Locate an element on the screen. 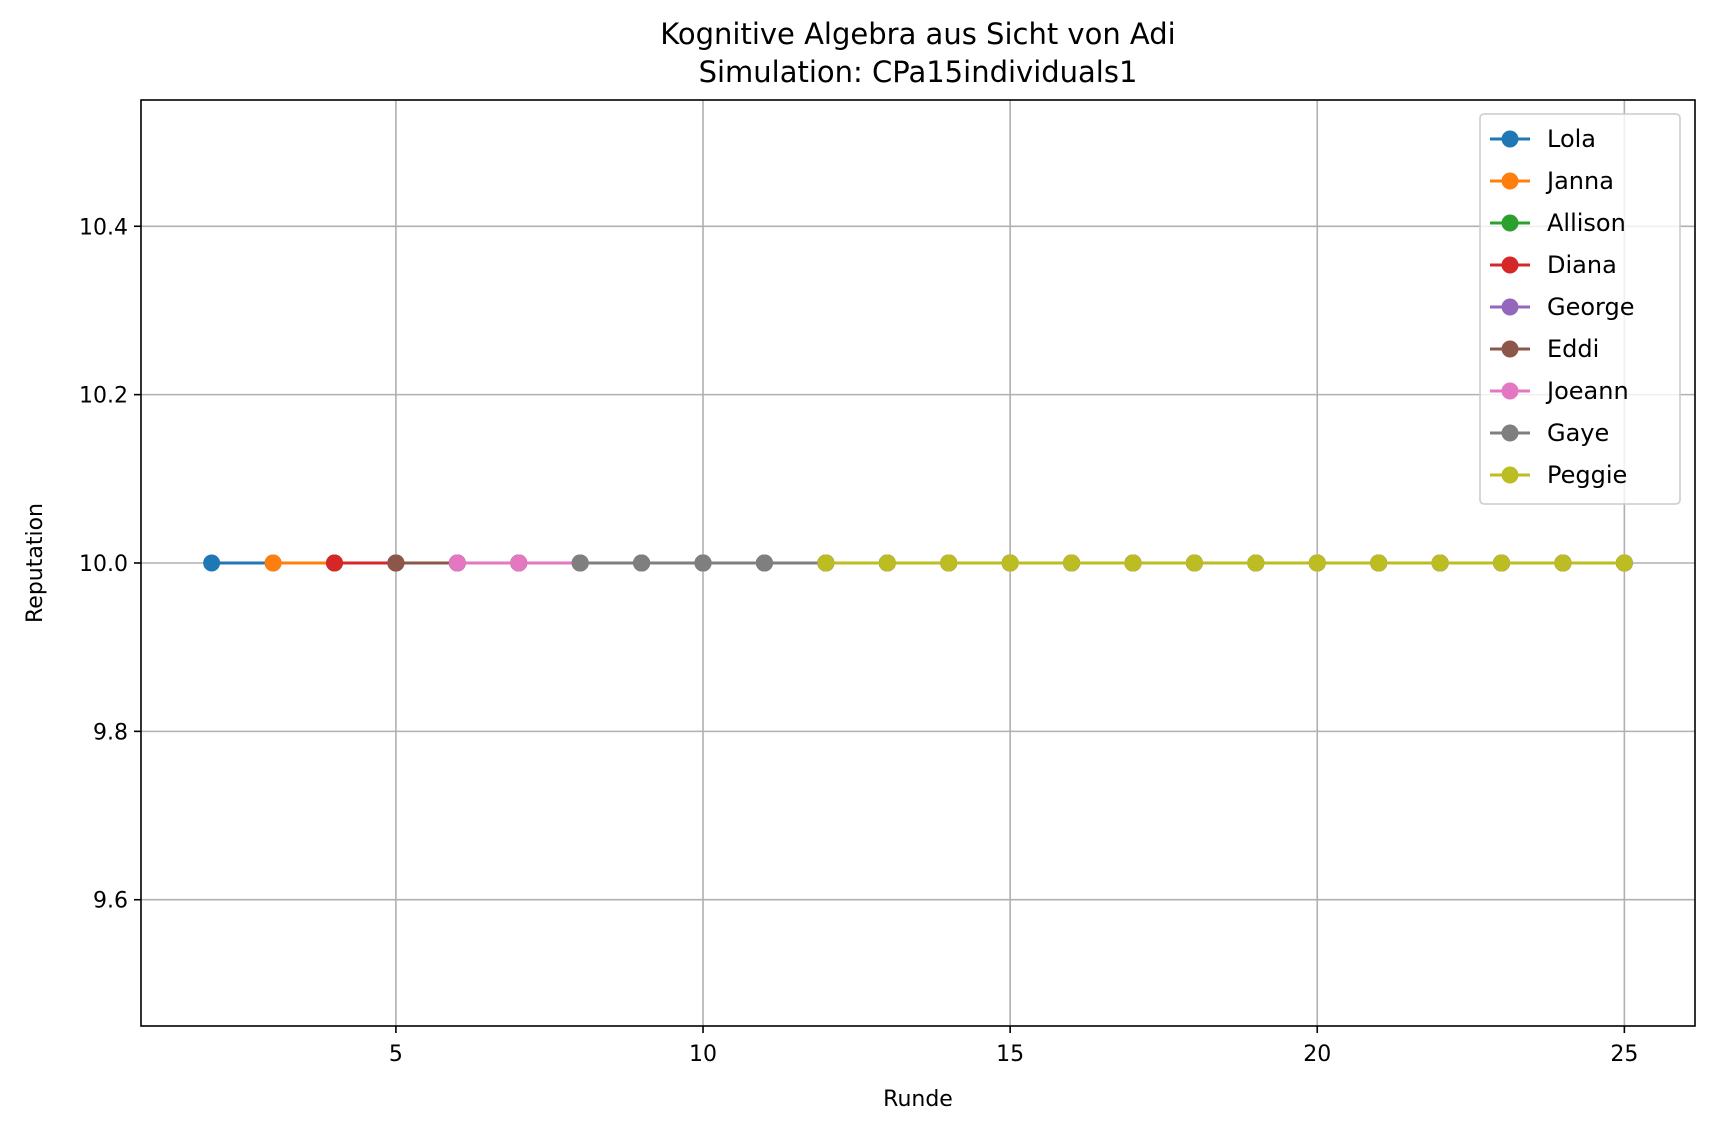 This screenshot has height=1131, width=1710. y-tick-label: 9.8 is located at coordinates (110, 732).